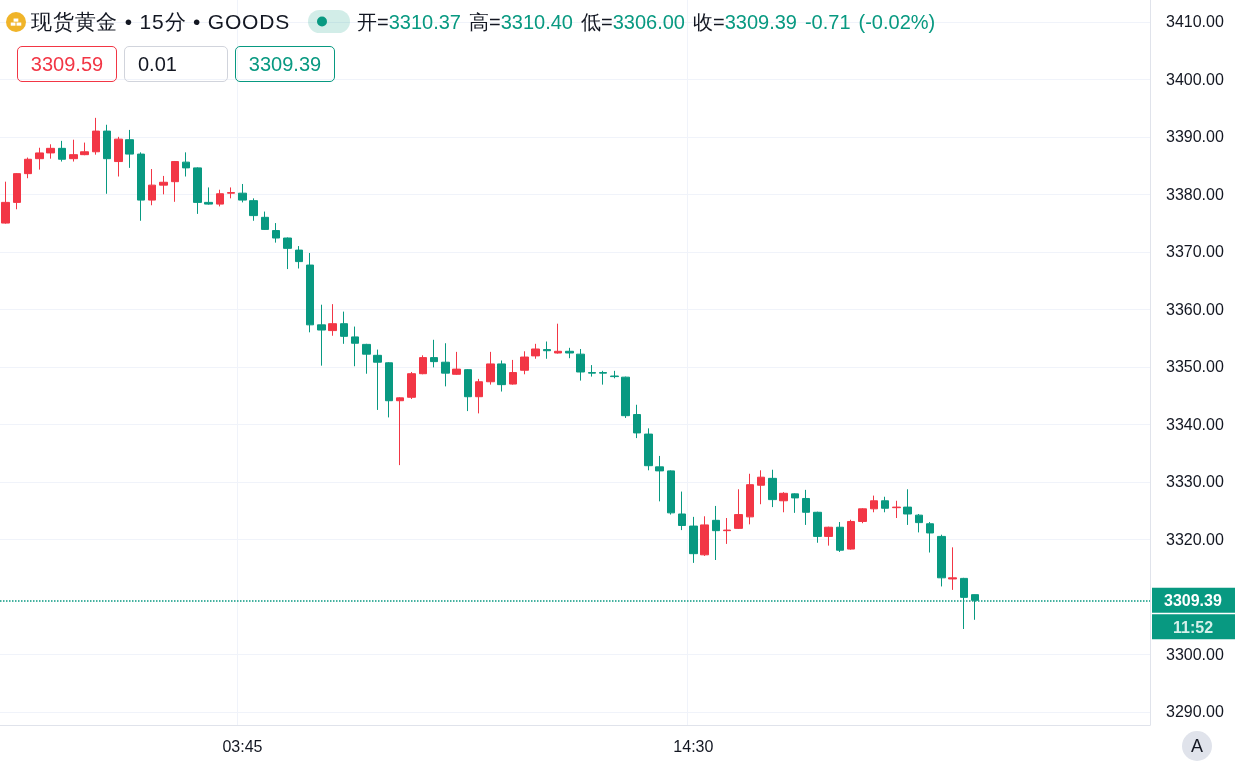  What do you see at coordinates (1193, 627) in the screenshot?
I see `text: 11:52` at bounding box center [1193, 627].